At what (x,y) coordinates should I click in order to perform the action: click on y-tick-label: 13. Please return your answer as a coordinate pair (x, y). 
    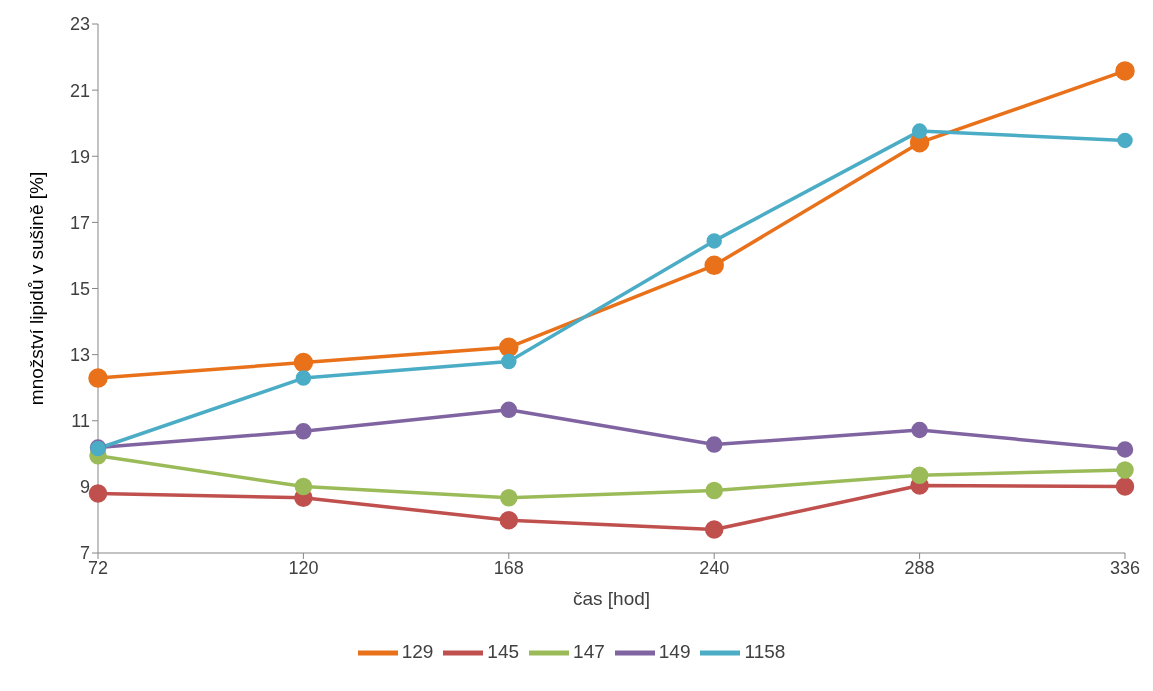
    Looking at the image, I should click on (79, 355).